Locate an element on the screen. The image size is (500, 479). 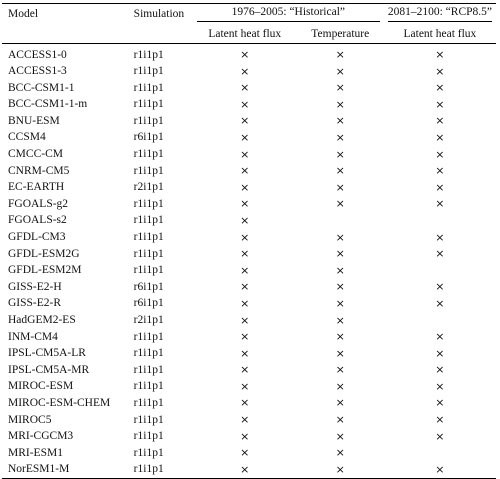
table-row: BCC-CSM1-1-m r1i1p1 × × × is located at coordinates (249, 105).